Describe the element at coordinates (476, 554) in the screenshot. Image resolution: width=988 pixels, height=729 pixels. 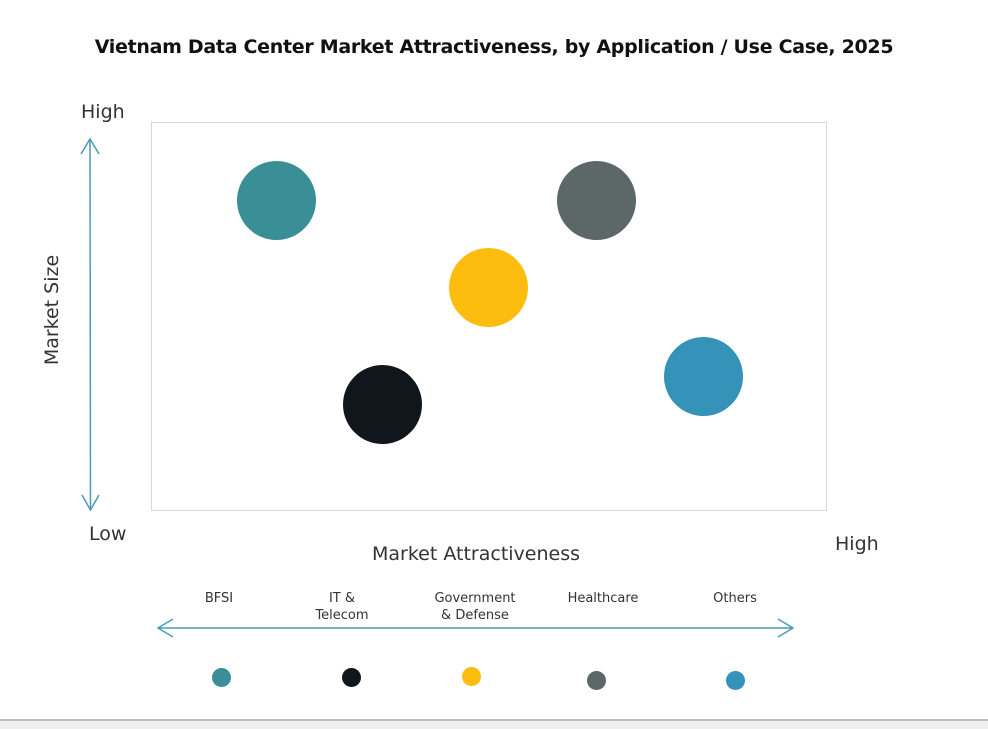
I see `x-axis-title: Market Attractiveness` at that location.